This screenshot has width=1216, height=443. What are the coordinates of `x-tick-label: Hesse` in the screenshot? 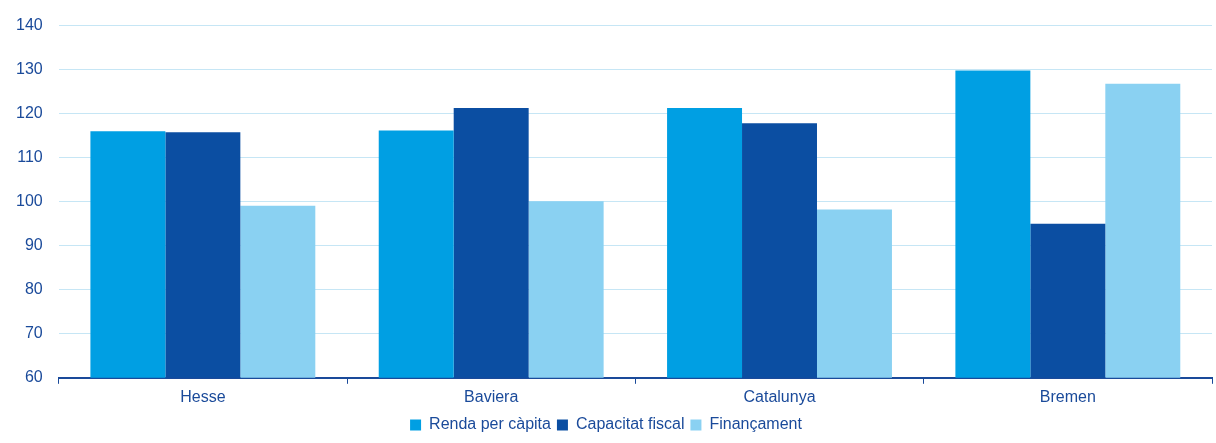 It's located at (203, 396).